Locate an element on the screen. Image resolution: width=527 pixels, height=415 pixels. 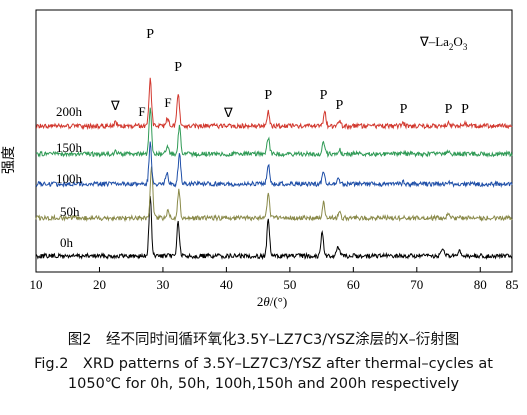
peak-marker-la2o3-10: ∇ is located at coordinates (115, 105).